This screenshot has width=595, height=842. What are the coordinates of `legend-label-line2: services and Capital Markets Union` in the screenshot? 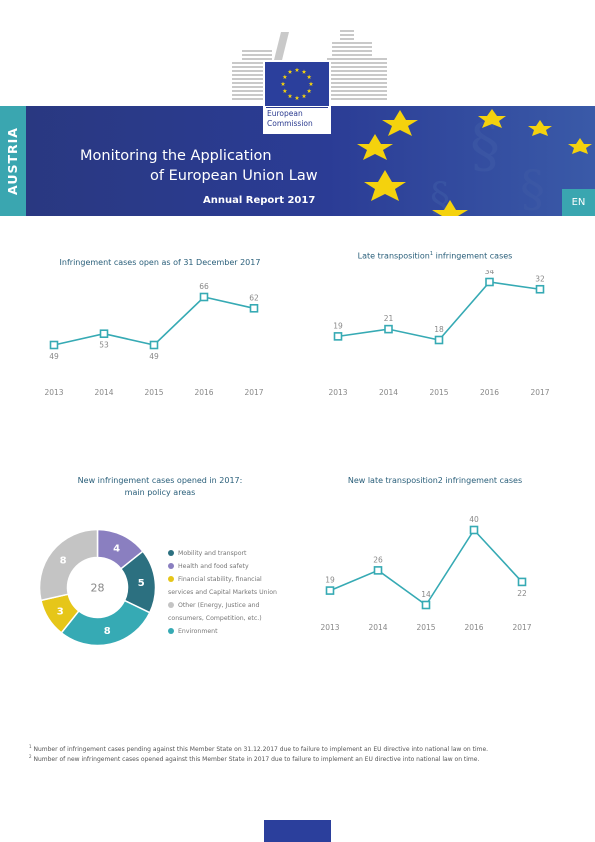 It's located at (222, 592).